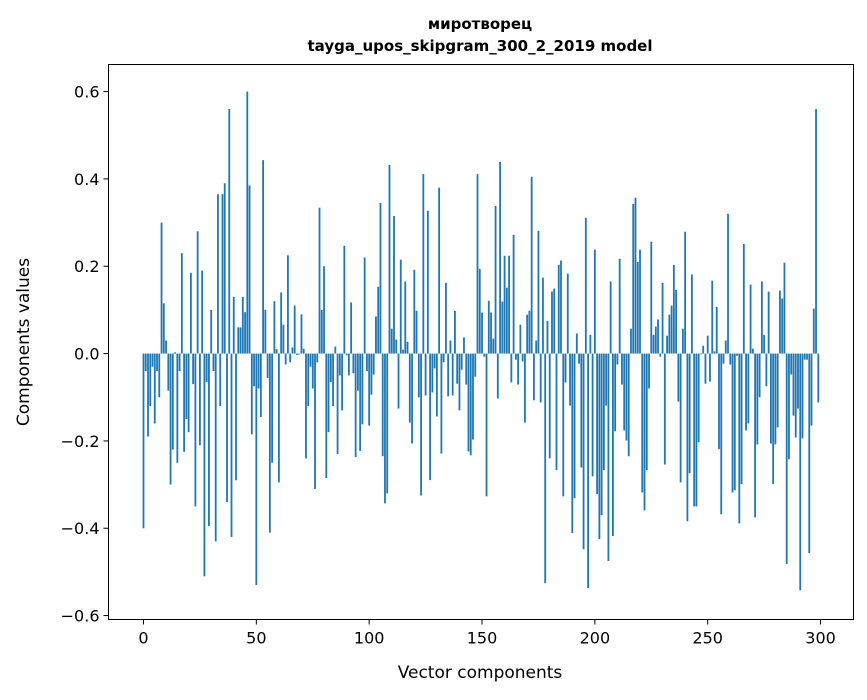 This screenshot has height=700, width=867. What do you see at coordinates (482, 638) in the screenshot?
I see `x-tick-label: 150` at bounding box center [482, 638].